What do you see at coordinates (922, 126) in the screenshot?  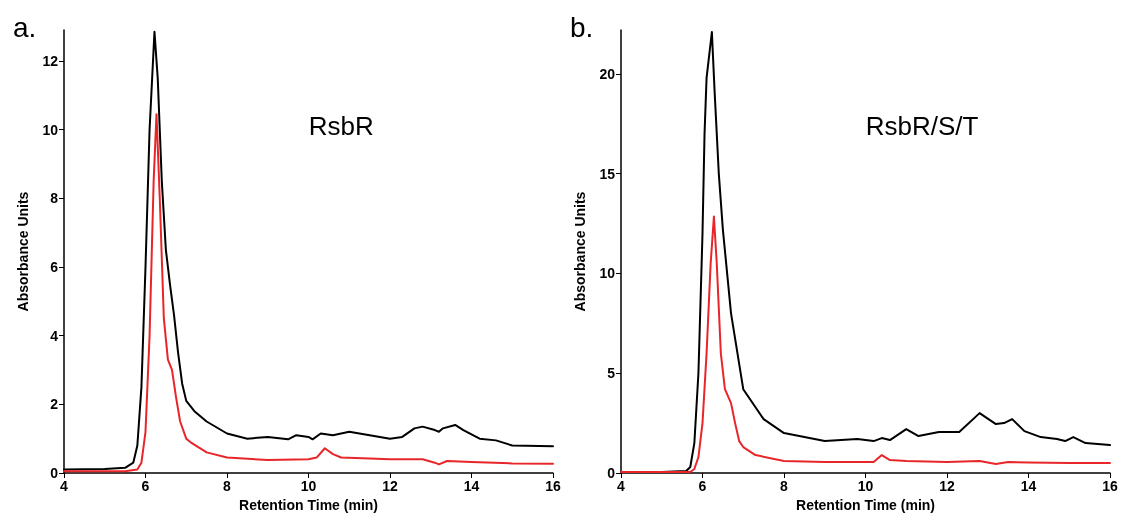 I see `annotation: RsbR/S/T` at bounding box center [922, 126].